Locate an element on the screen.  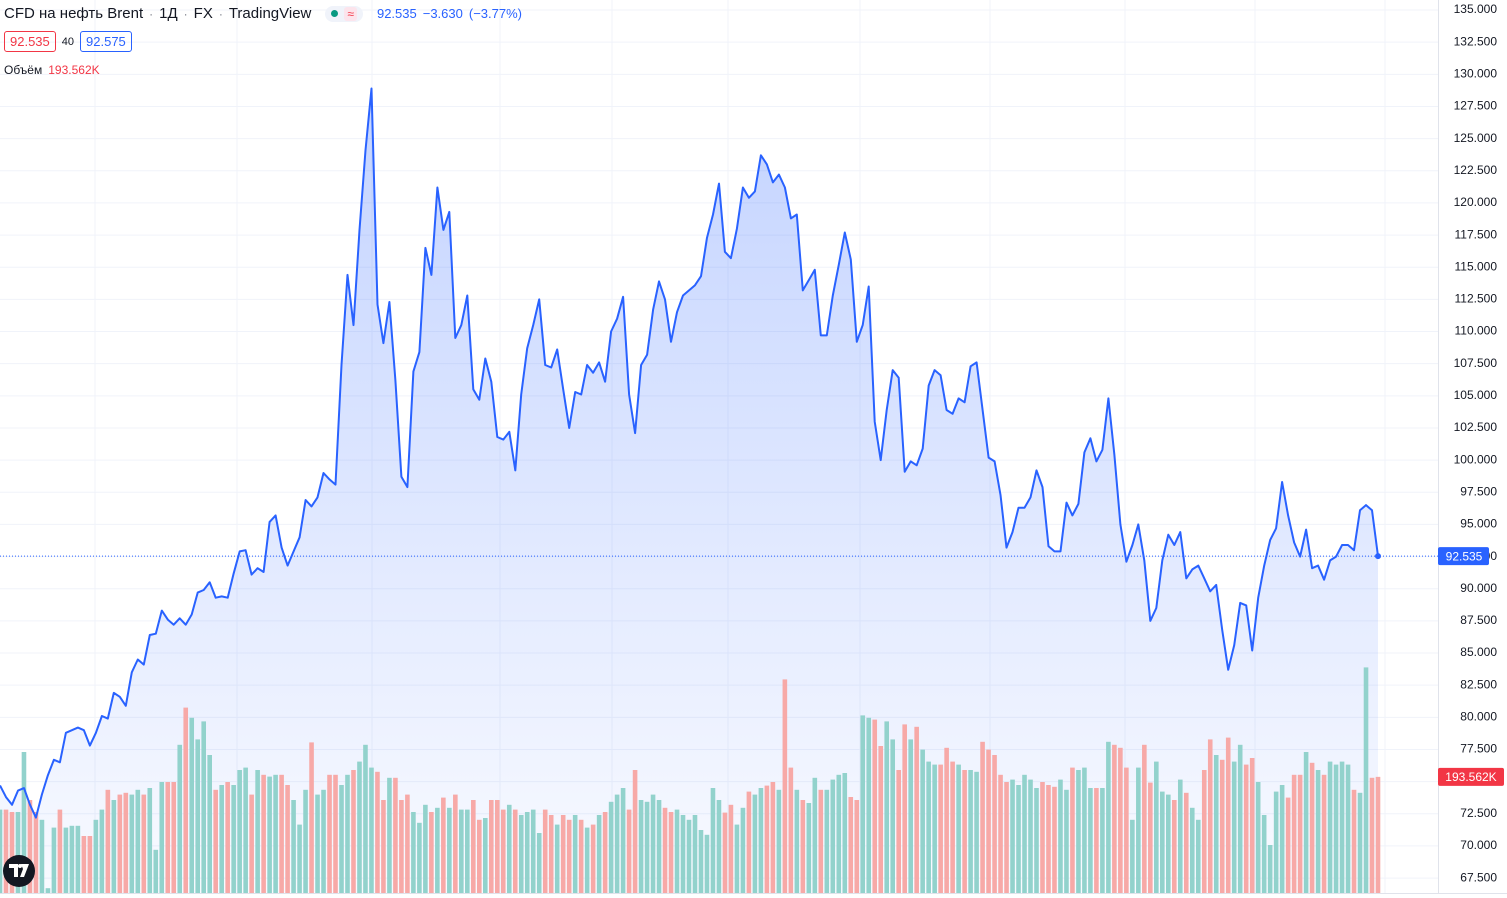
volume-last: 193.562K is located at coordinates (74, 70).